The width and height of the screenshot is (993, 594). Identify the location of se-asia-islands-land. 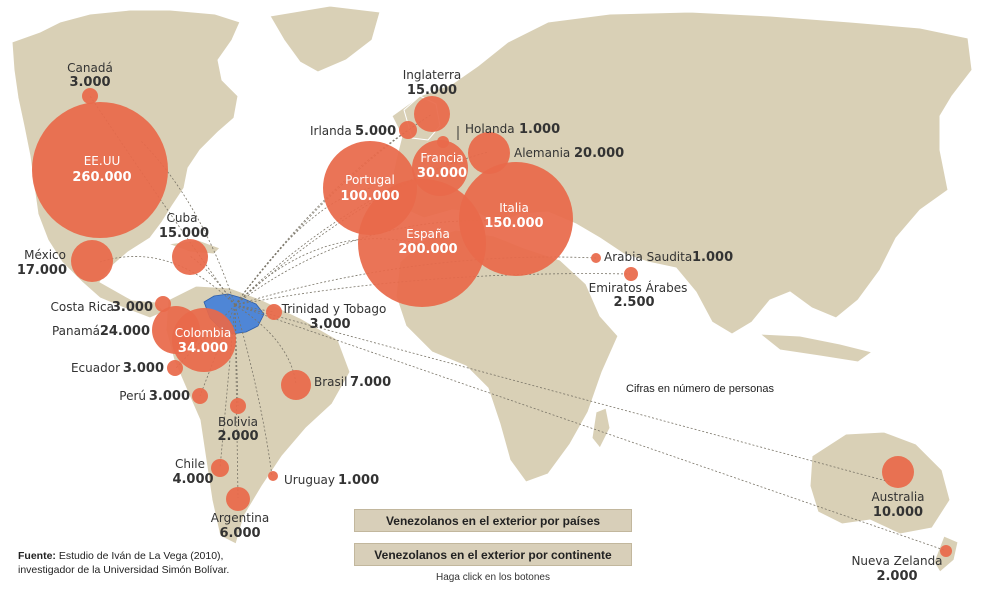
(816, 348).